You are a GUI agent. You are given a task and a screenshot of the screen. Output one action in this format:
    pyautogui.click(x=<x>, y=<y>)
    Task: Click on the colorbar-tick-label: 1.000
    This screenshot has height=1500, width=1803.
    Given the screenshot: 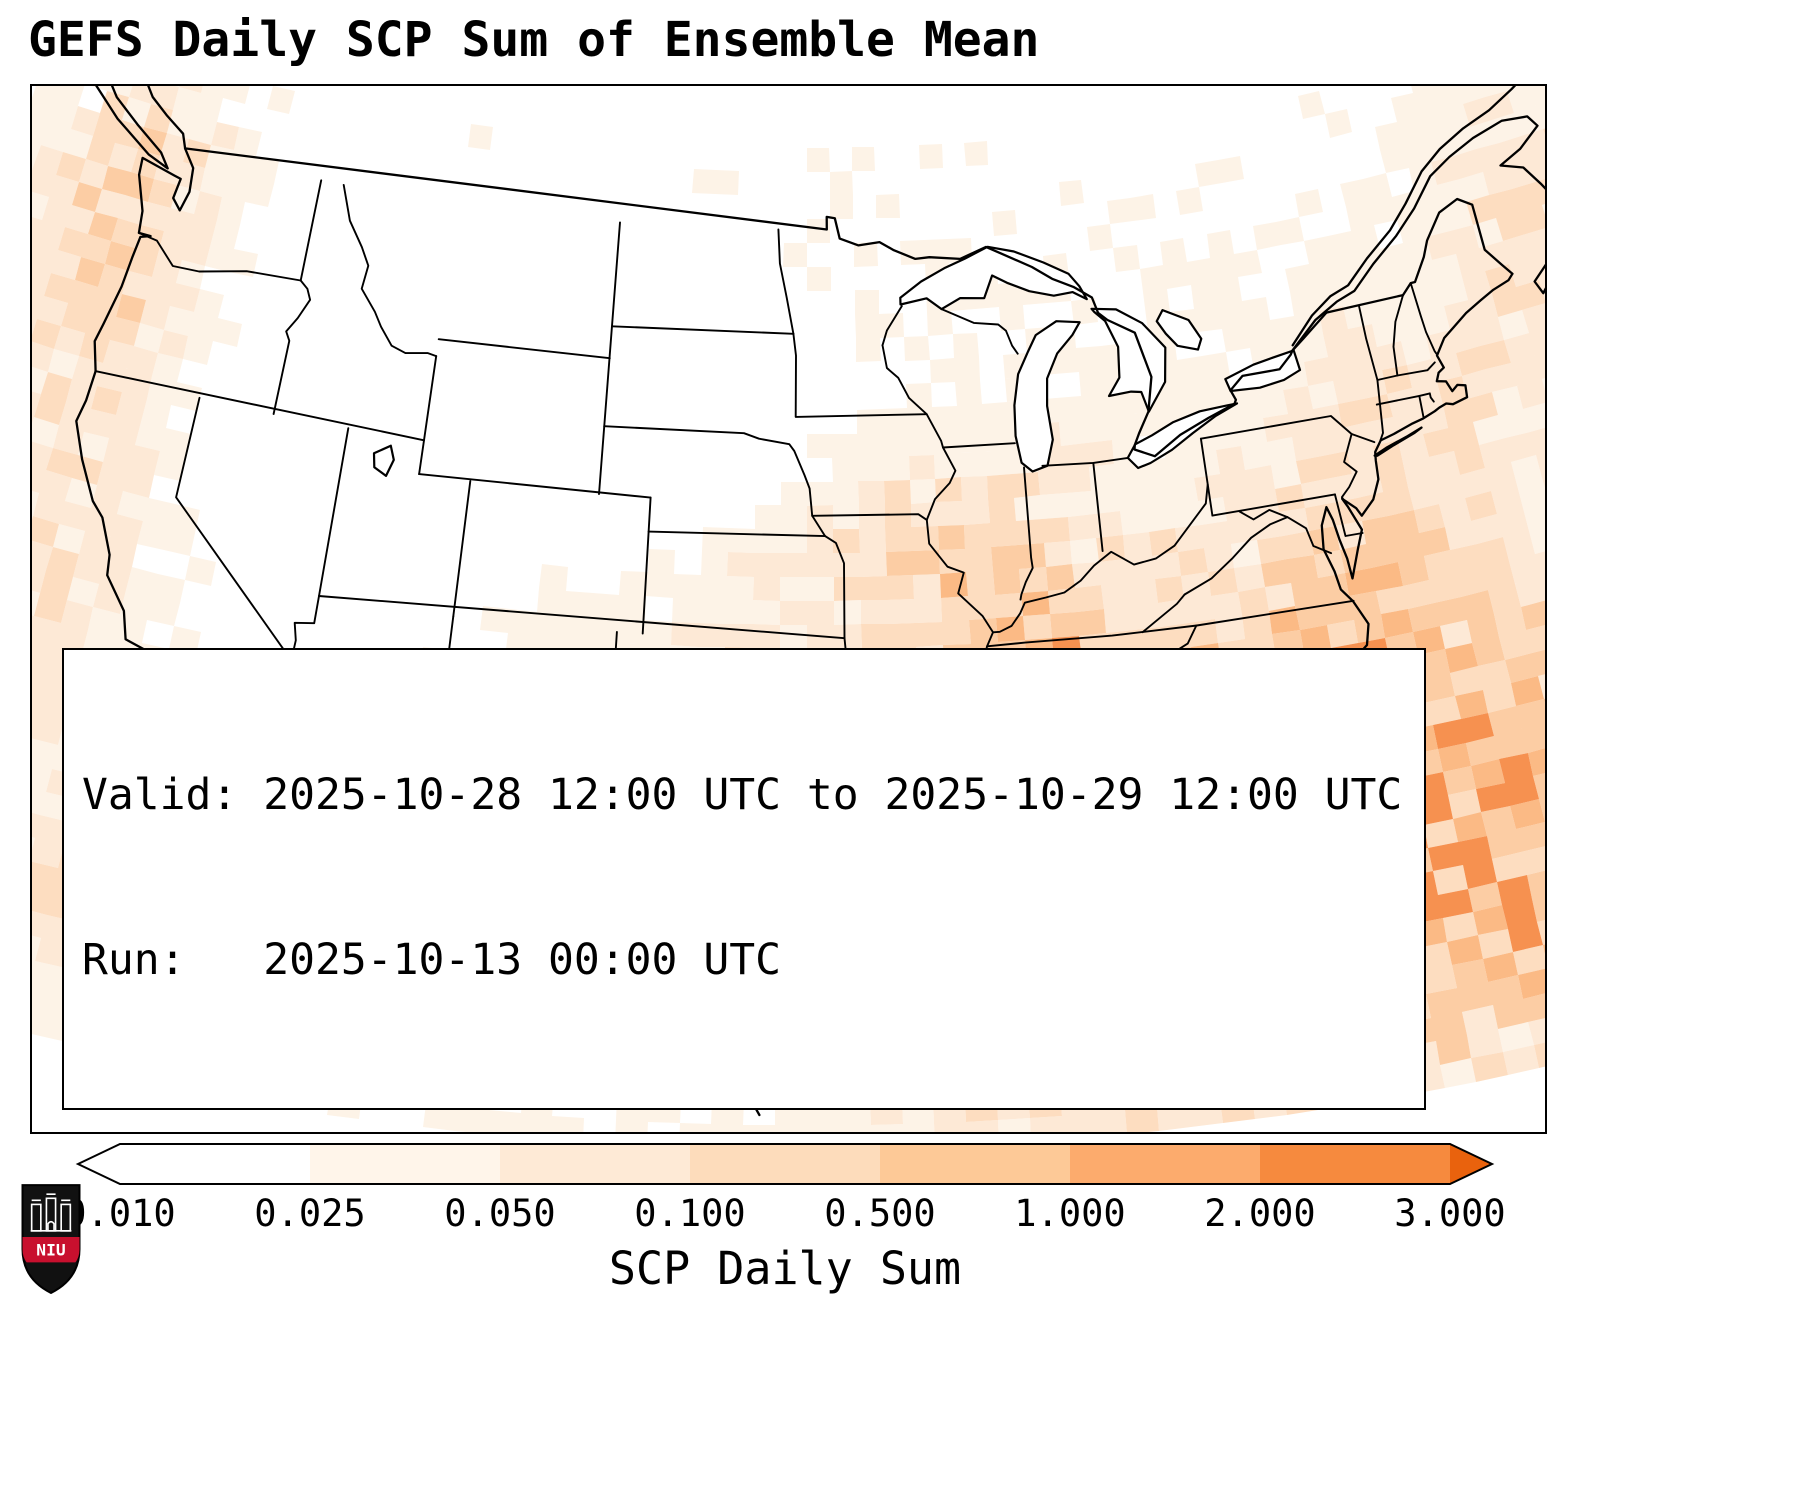 What is the action you would take?
    pyautogui.click(x=1070, y=1213)
    